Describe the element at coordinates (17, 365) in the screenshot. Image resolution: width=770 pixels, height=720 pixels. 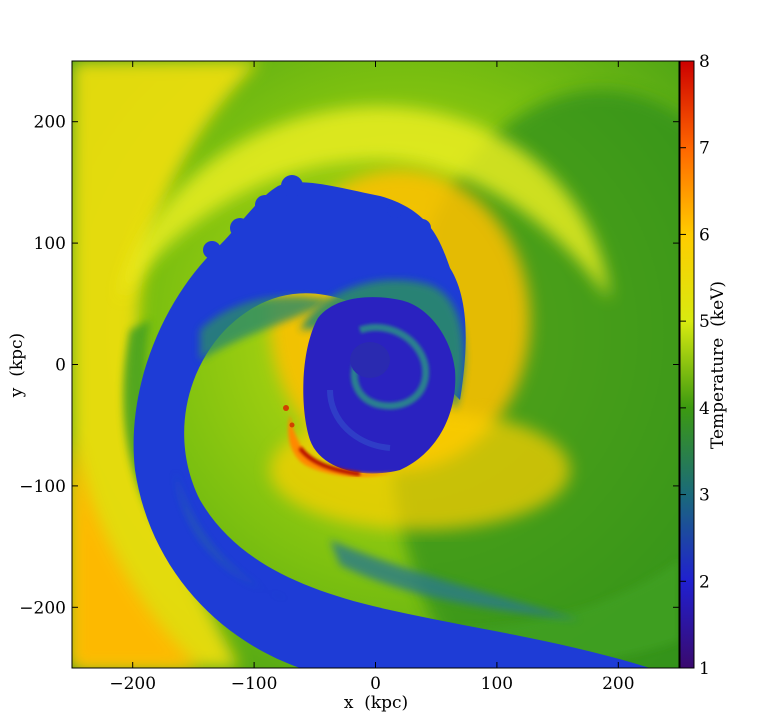
I see `y-axis-label: y (kpc)` at that location.